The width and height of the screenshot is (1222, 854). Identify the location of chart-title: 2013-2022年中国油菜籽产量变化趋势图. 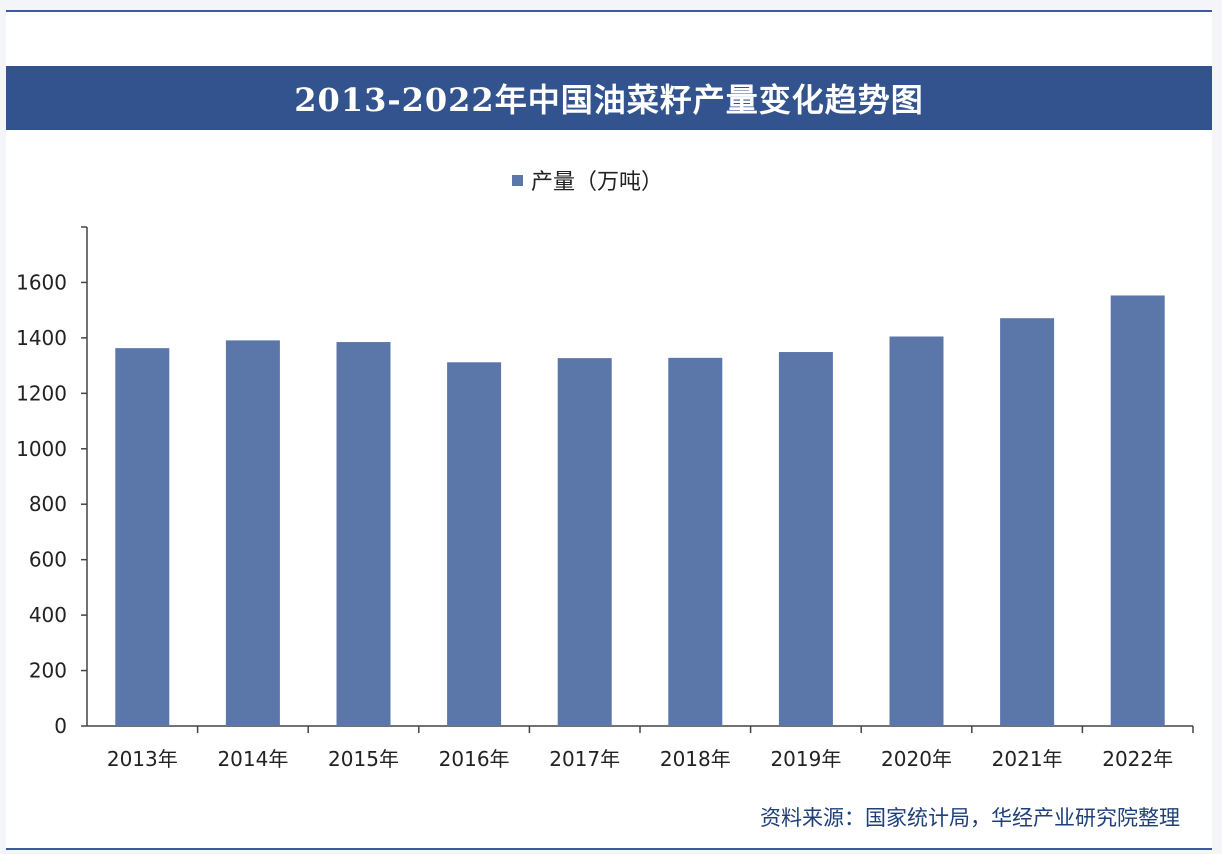
(609, 100).